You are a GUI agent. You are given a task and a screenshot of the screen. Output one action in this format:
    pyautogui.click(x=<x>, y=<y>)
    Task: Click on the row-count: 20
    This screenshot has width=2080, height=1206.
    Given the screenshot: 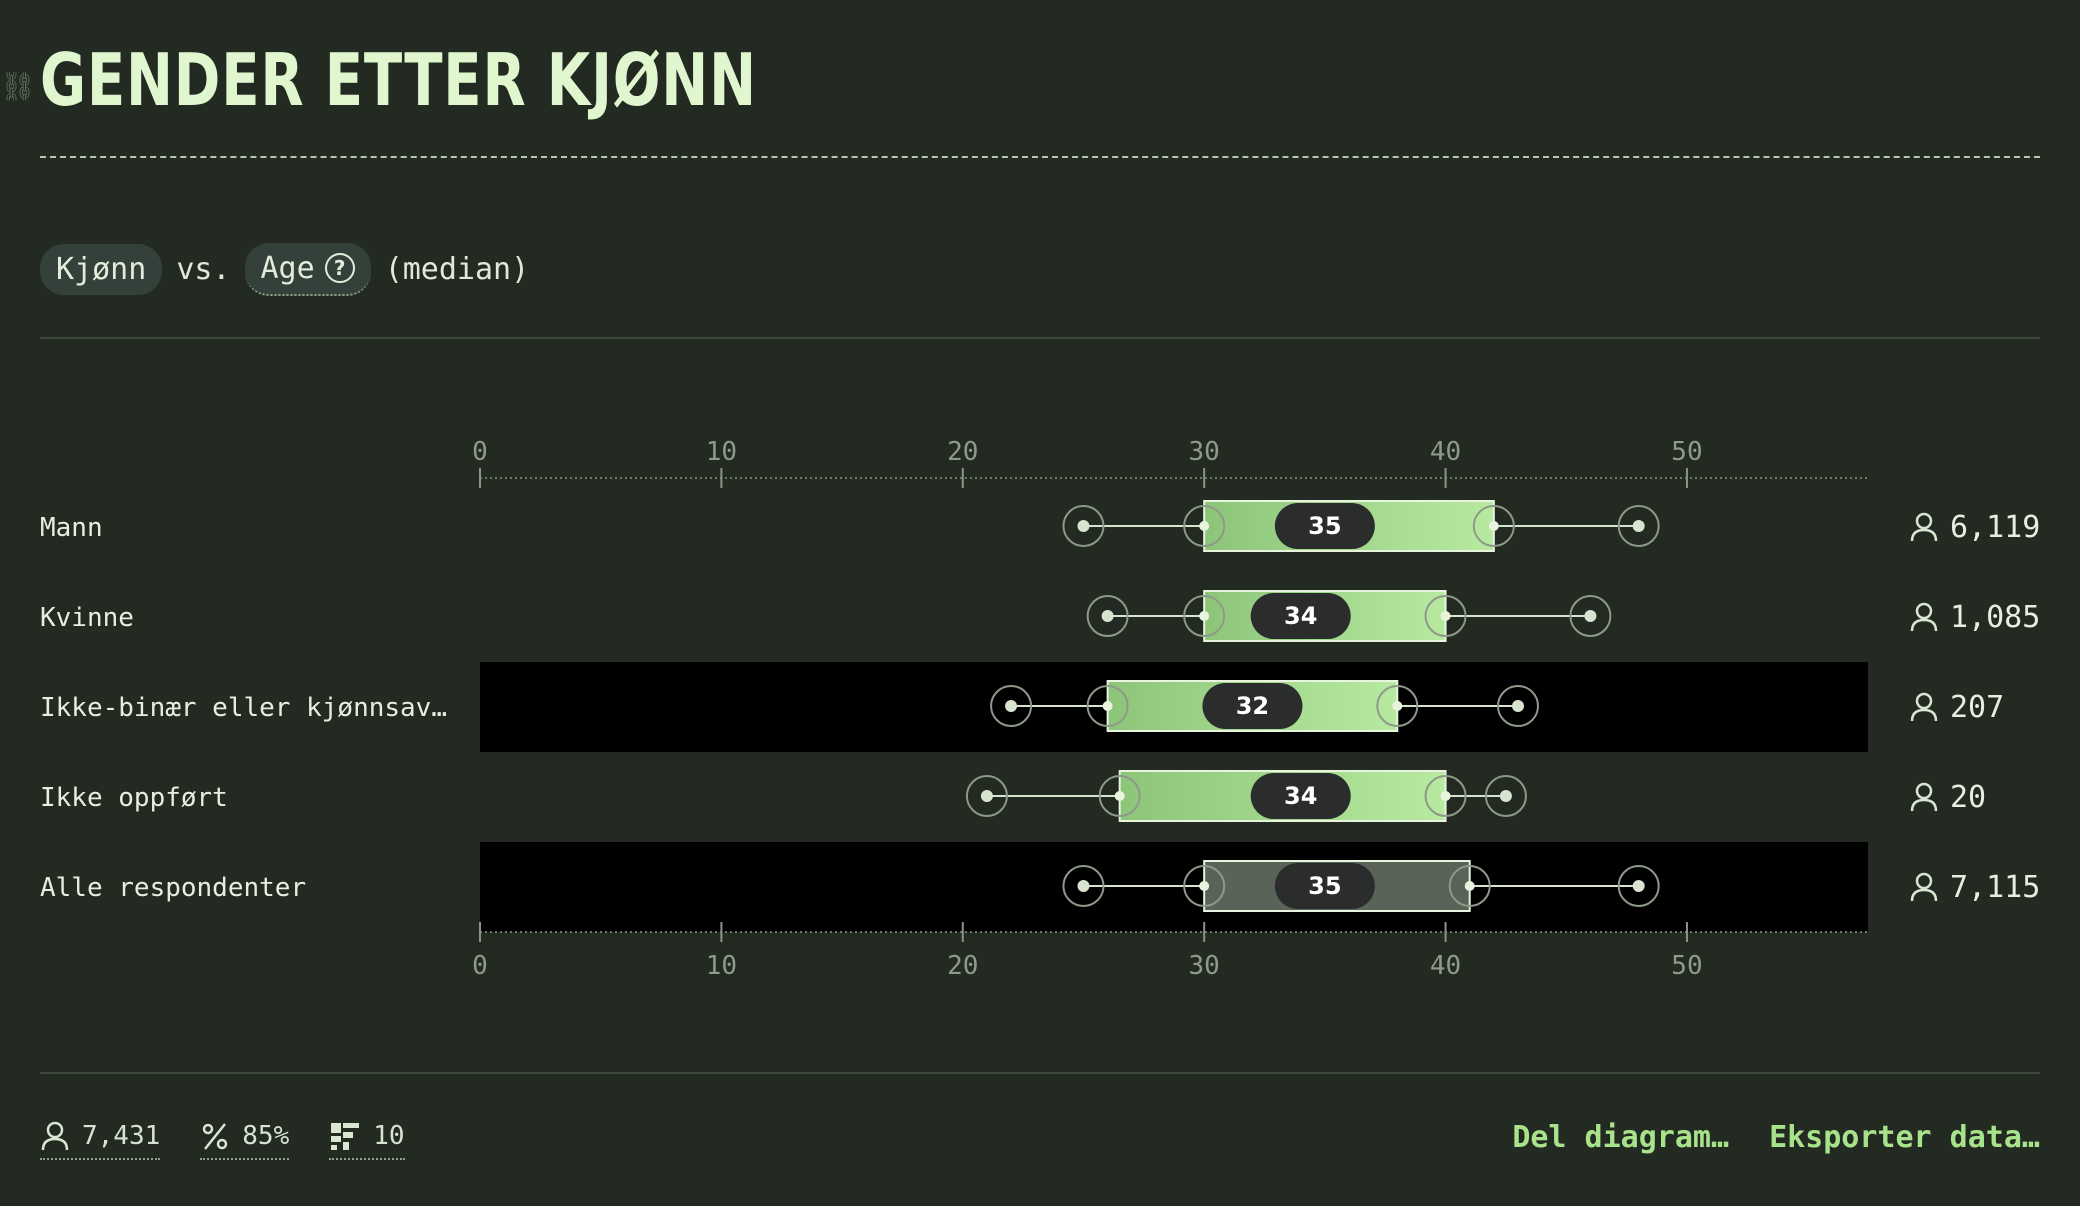 What is the action you would take?
    pyautogui.click(x=1968, y=797)
    